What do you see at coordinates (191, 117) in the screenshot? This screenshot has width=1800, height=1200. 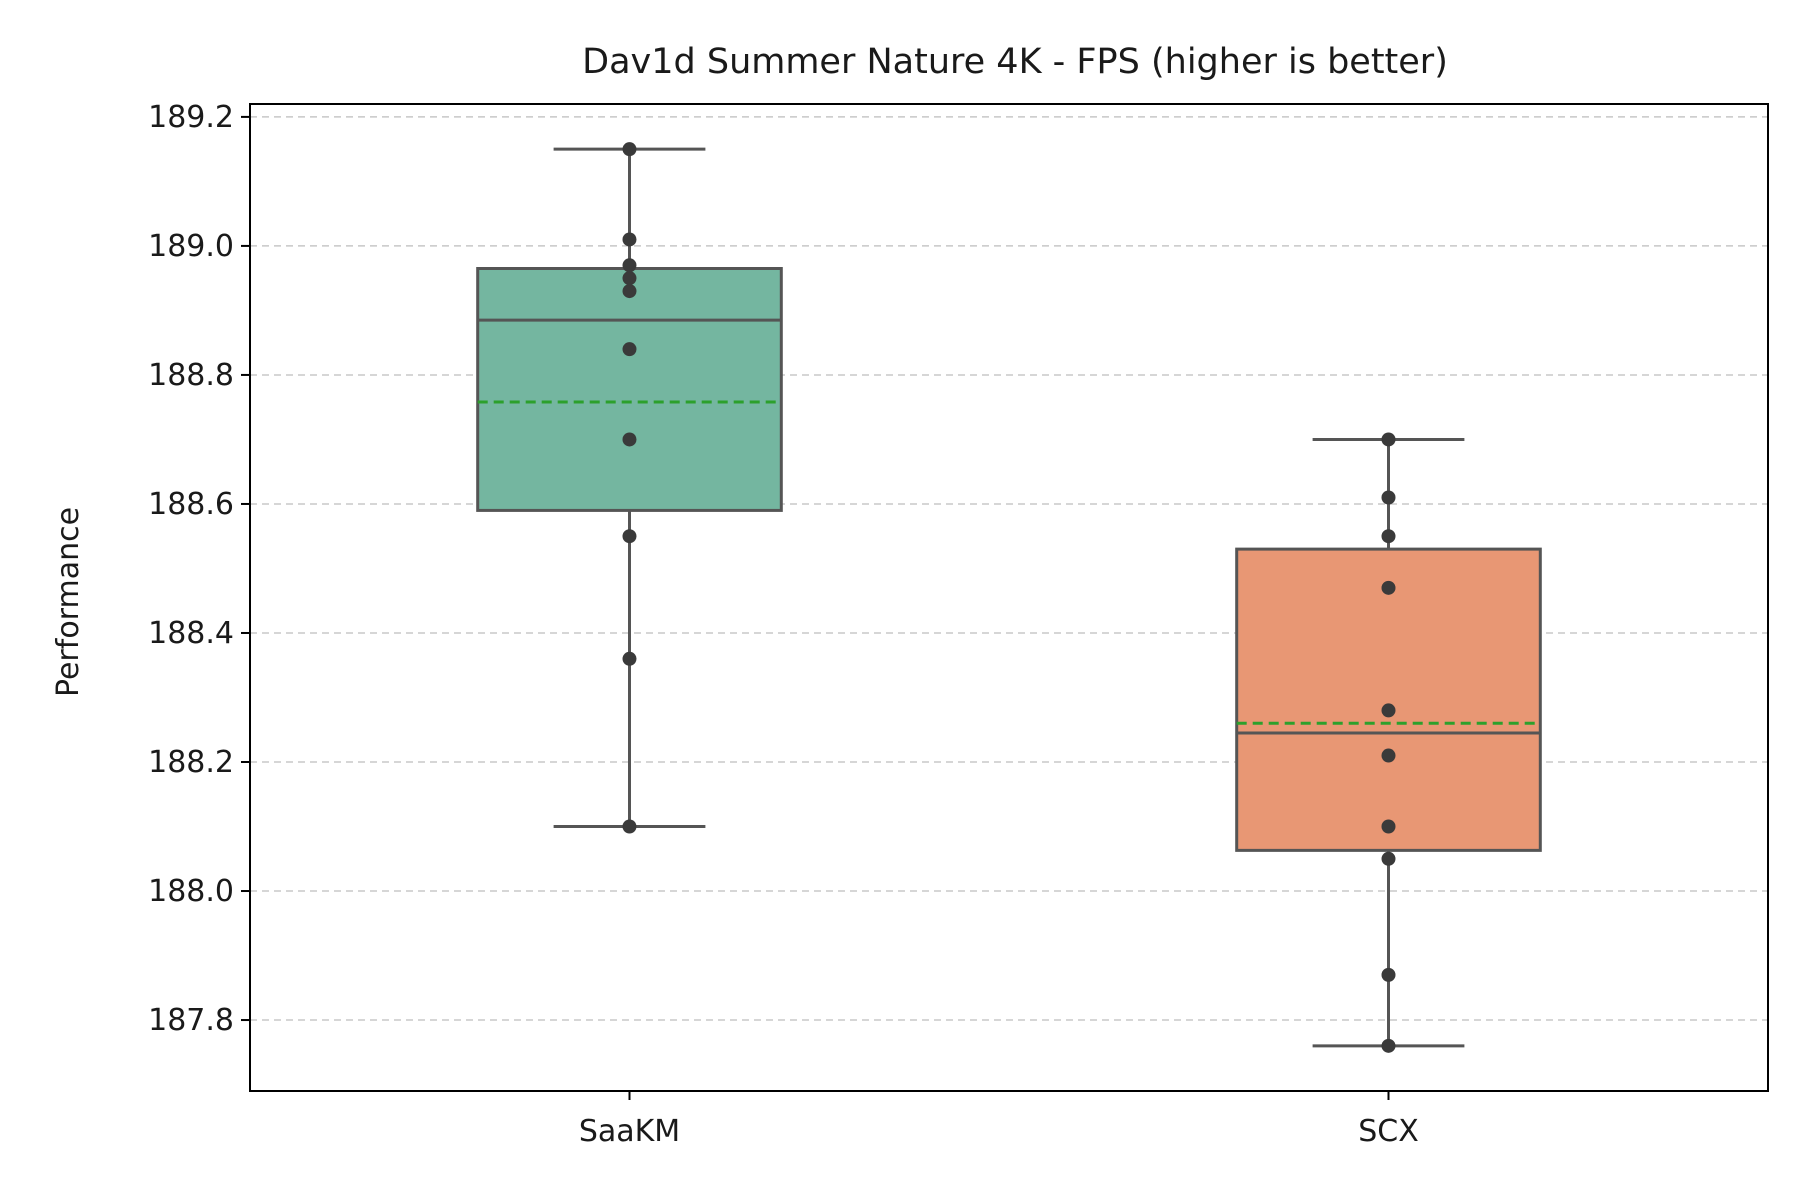 I see `y-tick-label: 189.2` at bounding box center [191, 117].